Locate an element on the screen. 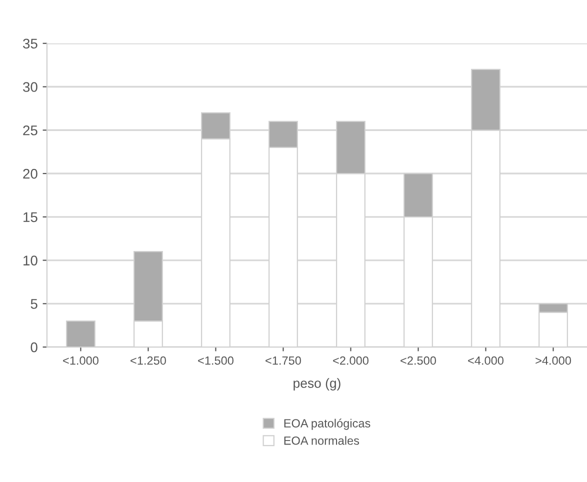  legend-label: EOA normales is located at coordinates (322, 440).